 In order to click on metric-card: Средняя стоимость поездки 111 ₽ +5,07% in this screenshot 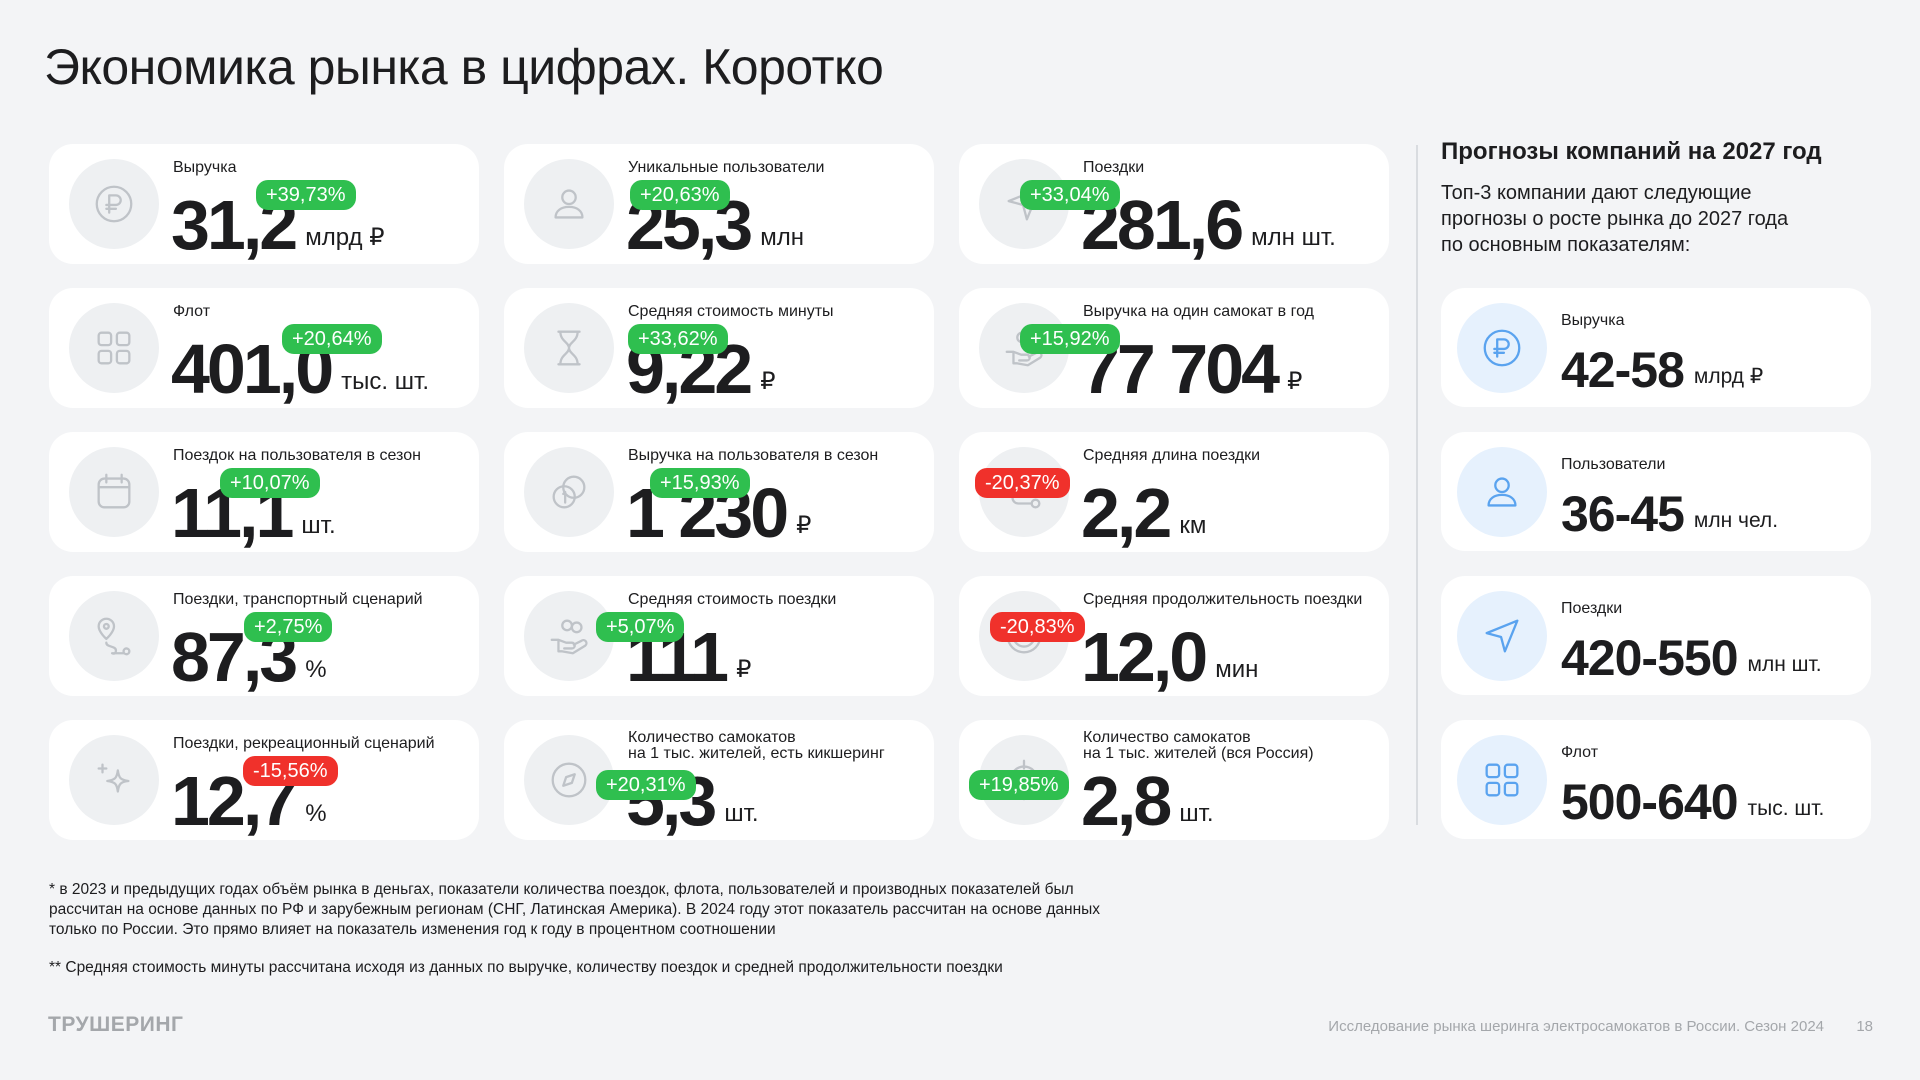, I will do `click(719, 636)`.